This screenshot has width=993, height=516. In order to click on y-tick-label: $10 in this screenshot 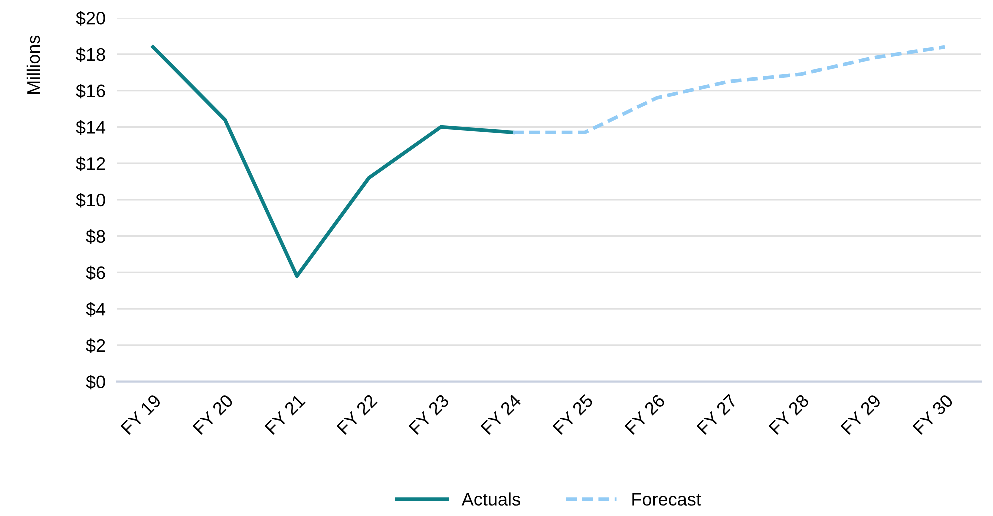, I will do `click(91, 200)`.